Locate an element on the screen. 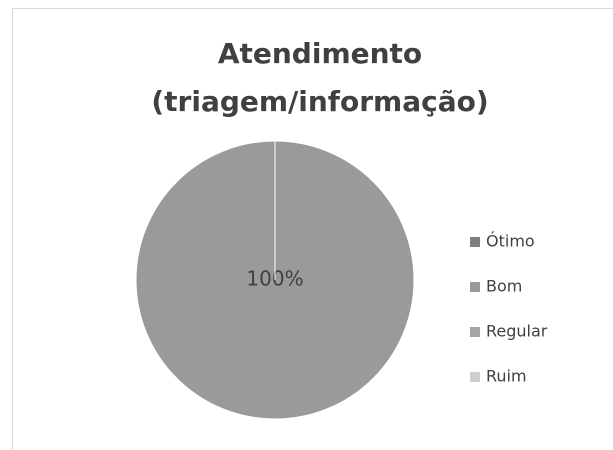 The height and width of the screenshot is (450, 613). legend-label: Ruim is located at coordinates (506, 376).